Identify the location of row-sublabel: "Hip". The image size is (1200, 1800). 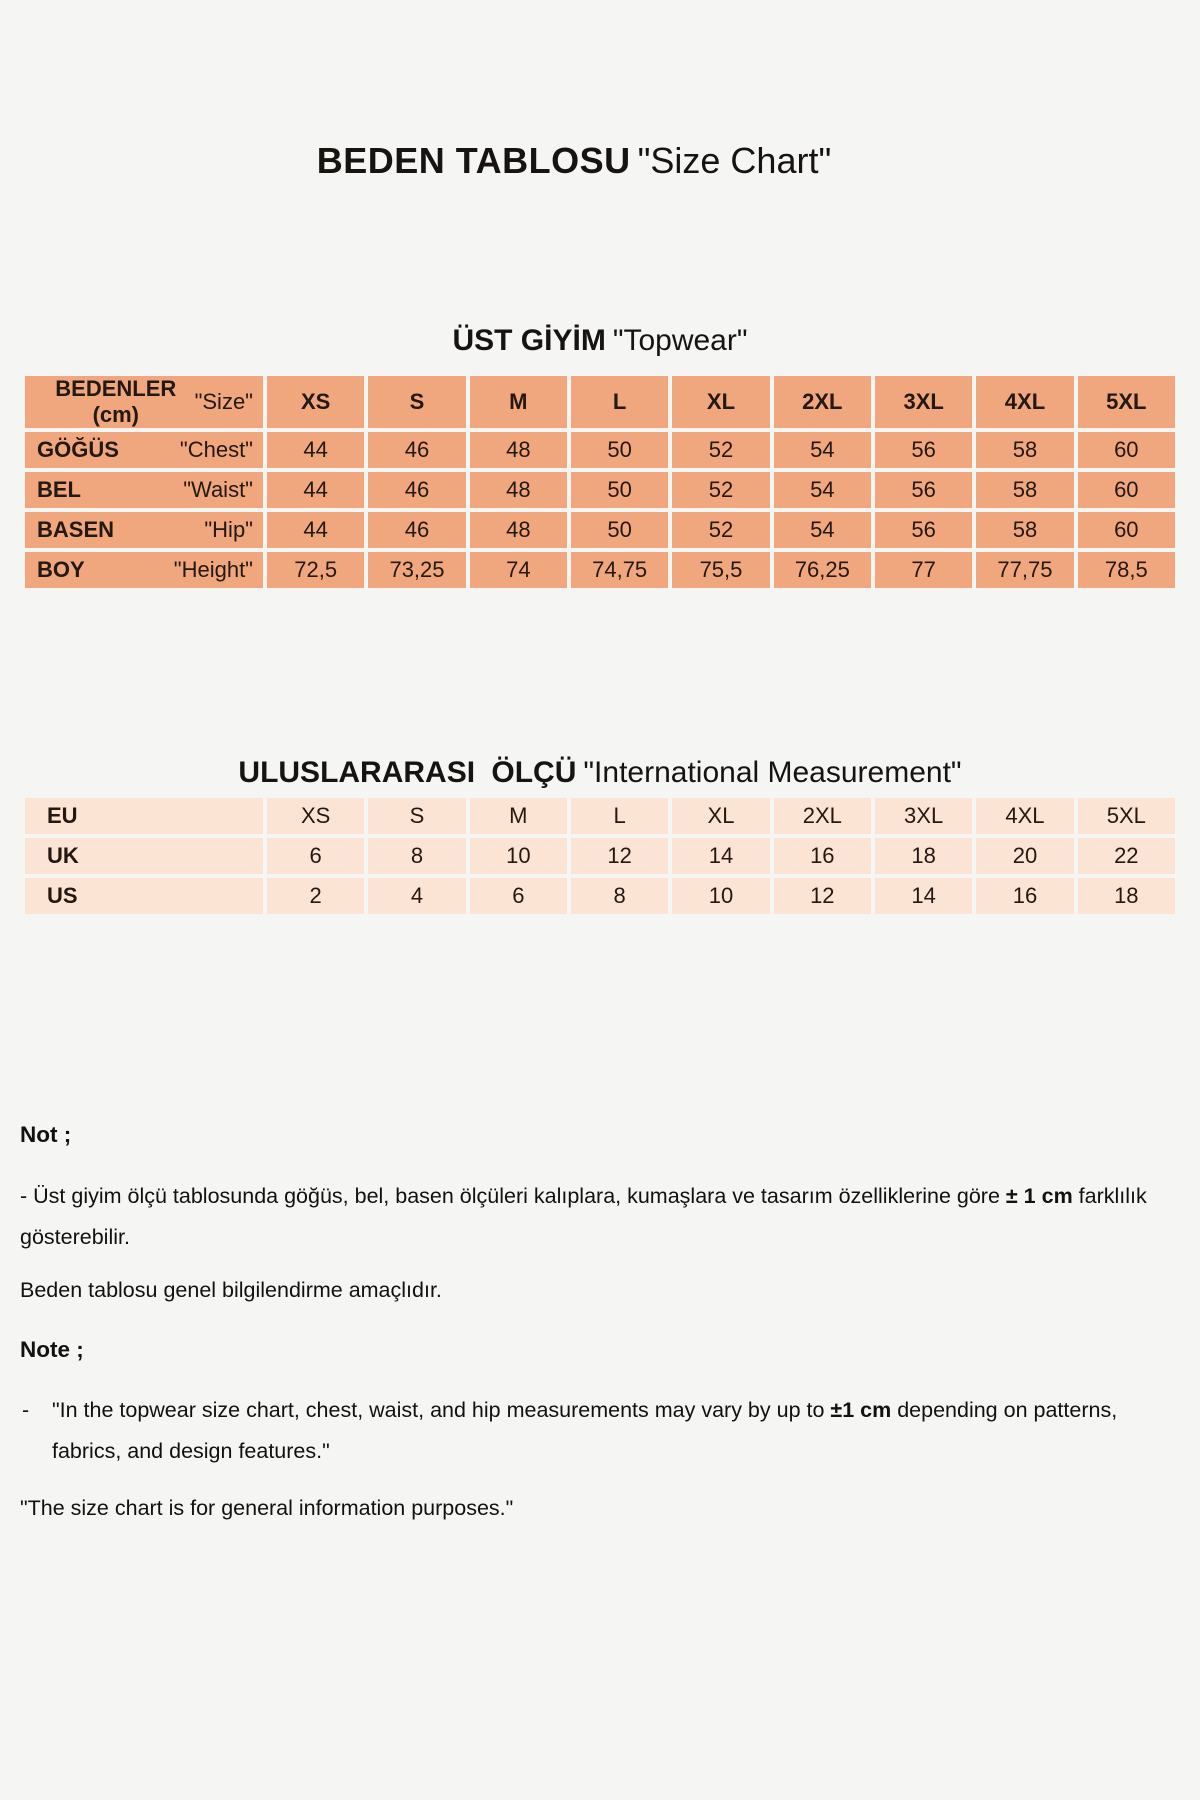
(228, 529).